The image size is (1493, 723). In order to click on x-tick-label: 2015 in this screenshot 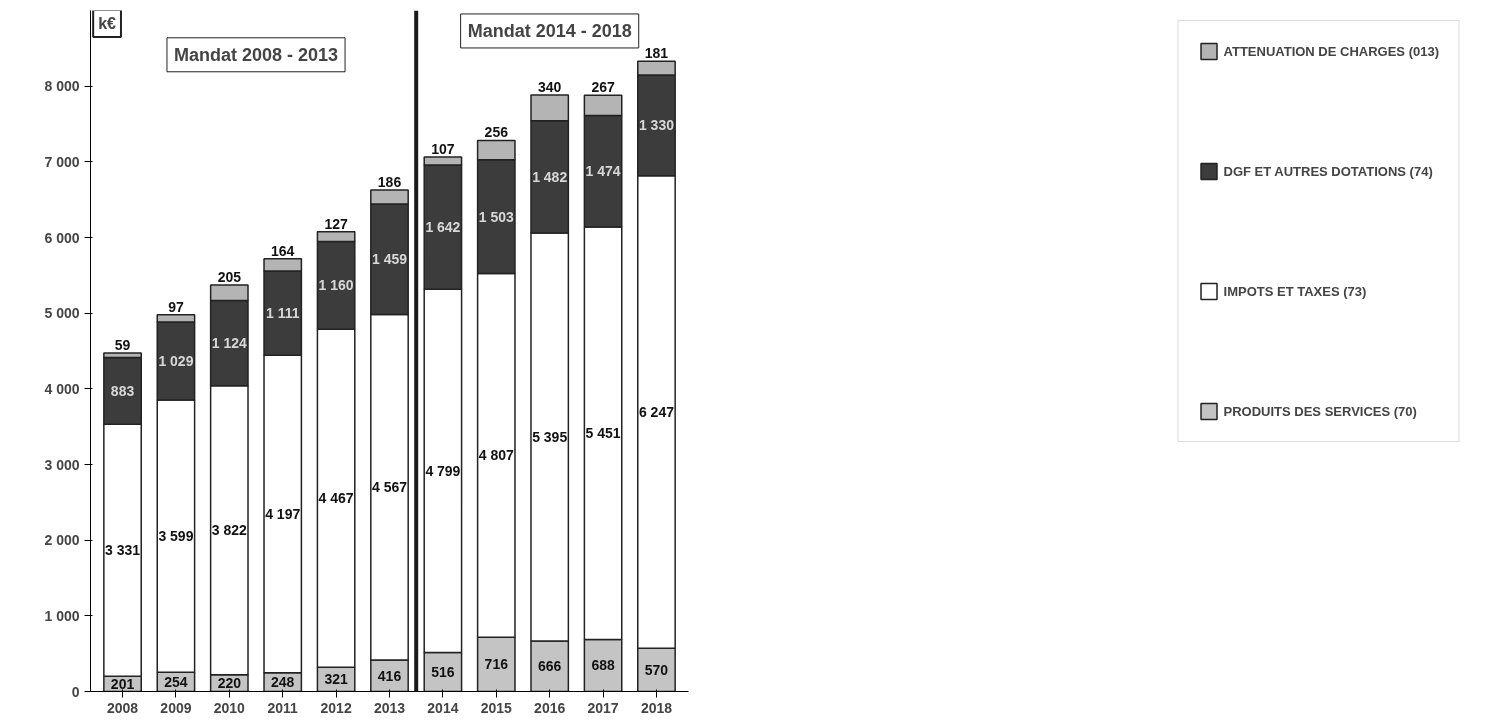, I will do `click(496, 707)`.